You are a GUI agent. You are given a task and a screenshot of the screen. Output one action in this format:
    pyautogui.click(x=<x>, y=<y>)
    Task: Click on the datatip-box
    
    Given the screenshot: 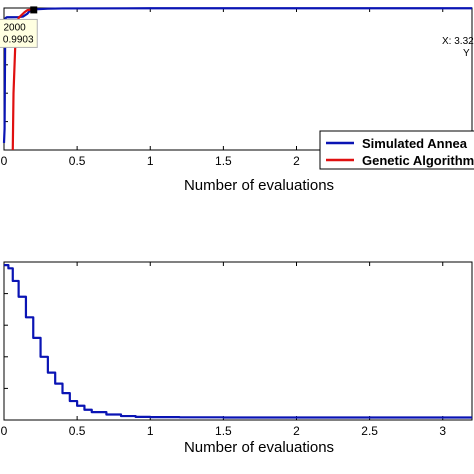 What is the action you would take?
    pyautogui.click(x=19, y=33)
    